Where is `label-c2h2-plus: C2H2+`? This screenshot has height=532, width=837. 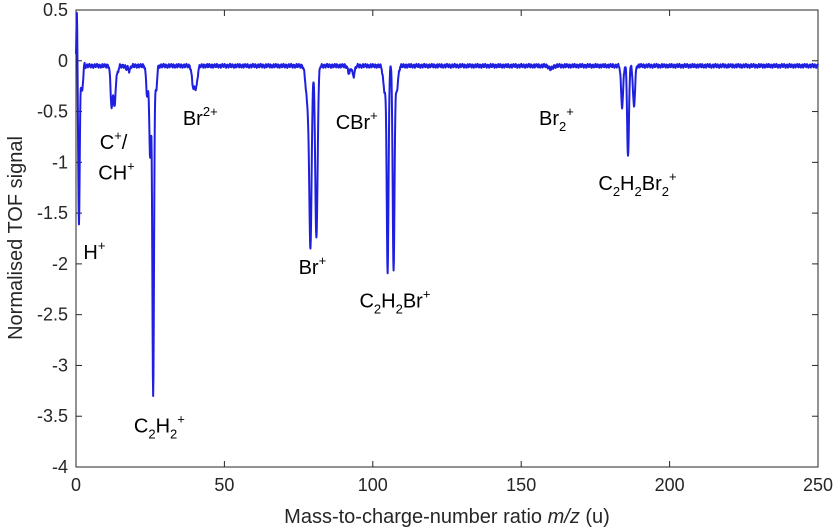
label-c2h2-plus: C2H2+ is located at coordinates (159, 426).